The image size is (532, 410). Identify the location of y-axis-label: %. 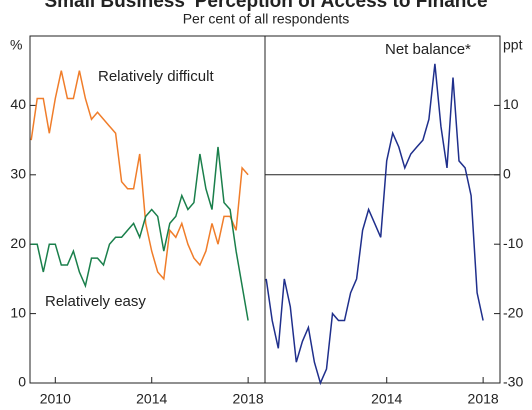
(16, 45).